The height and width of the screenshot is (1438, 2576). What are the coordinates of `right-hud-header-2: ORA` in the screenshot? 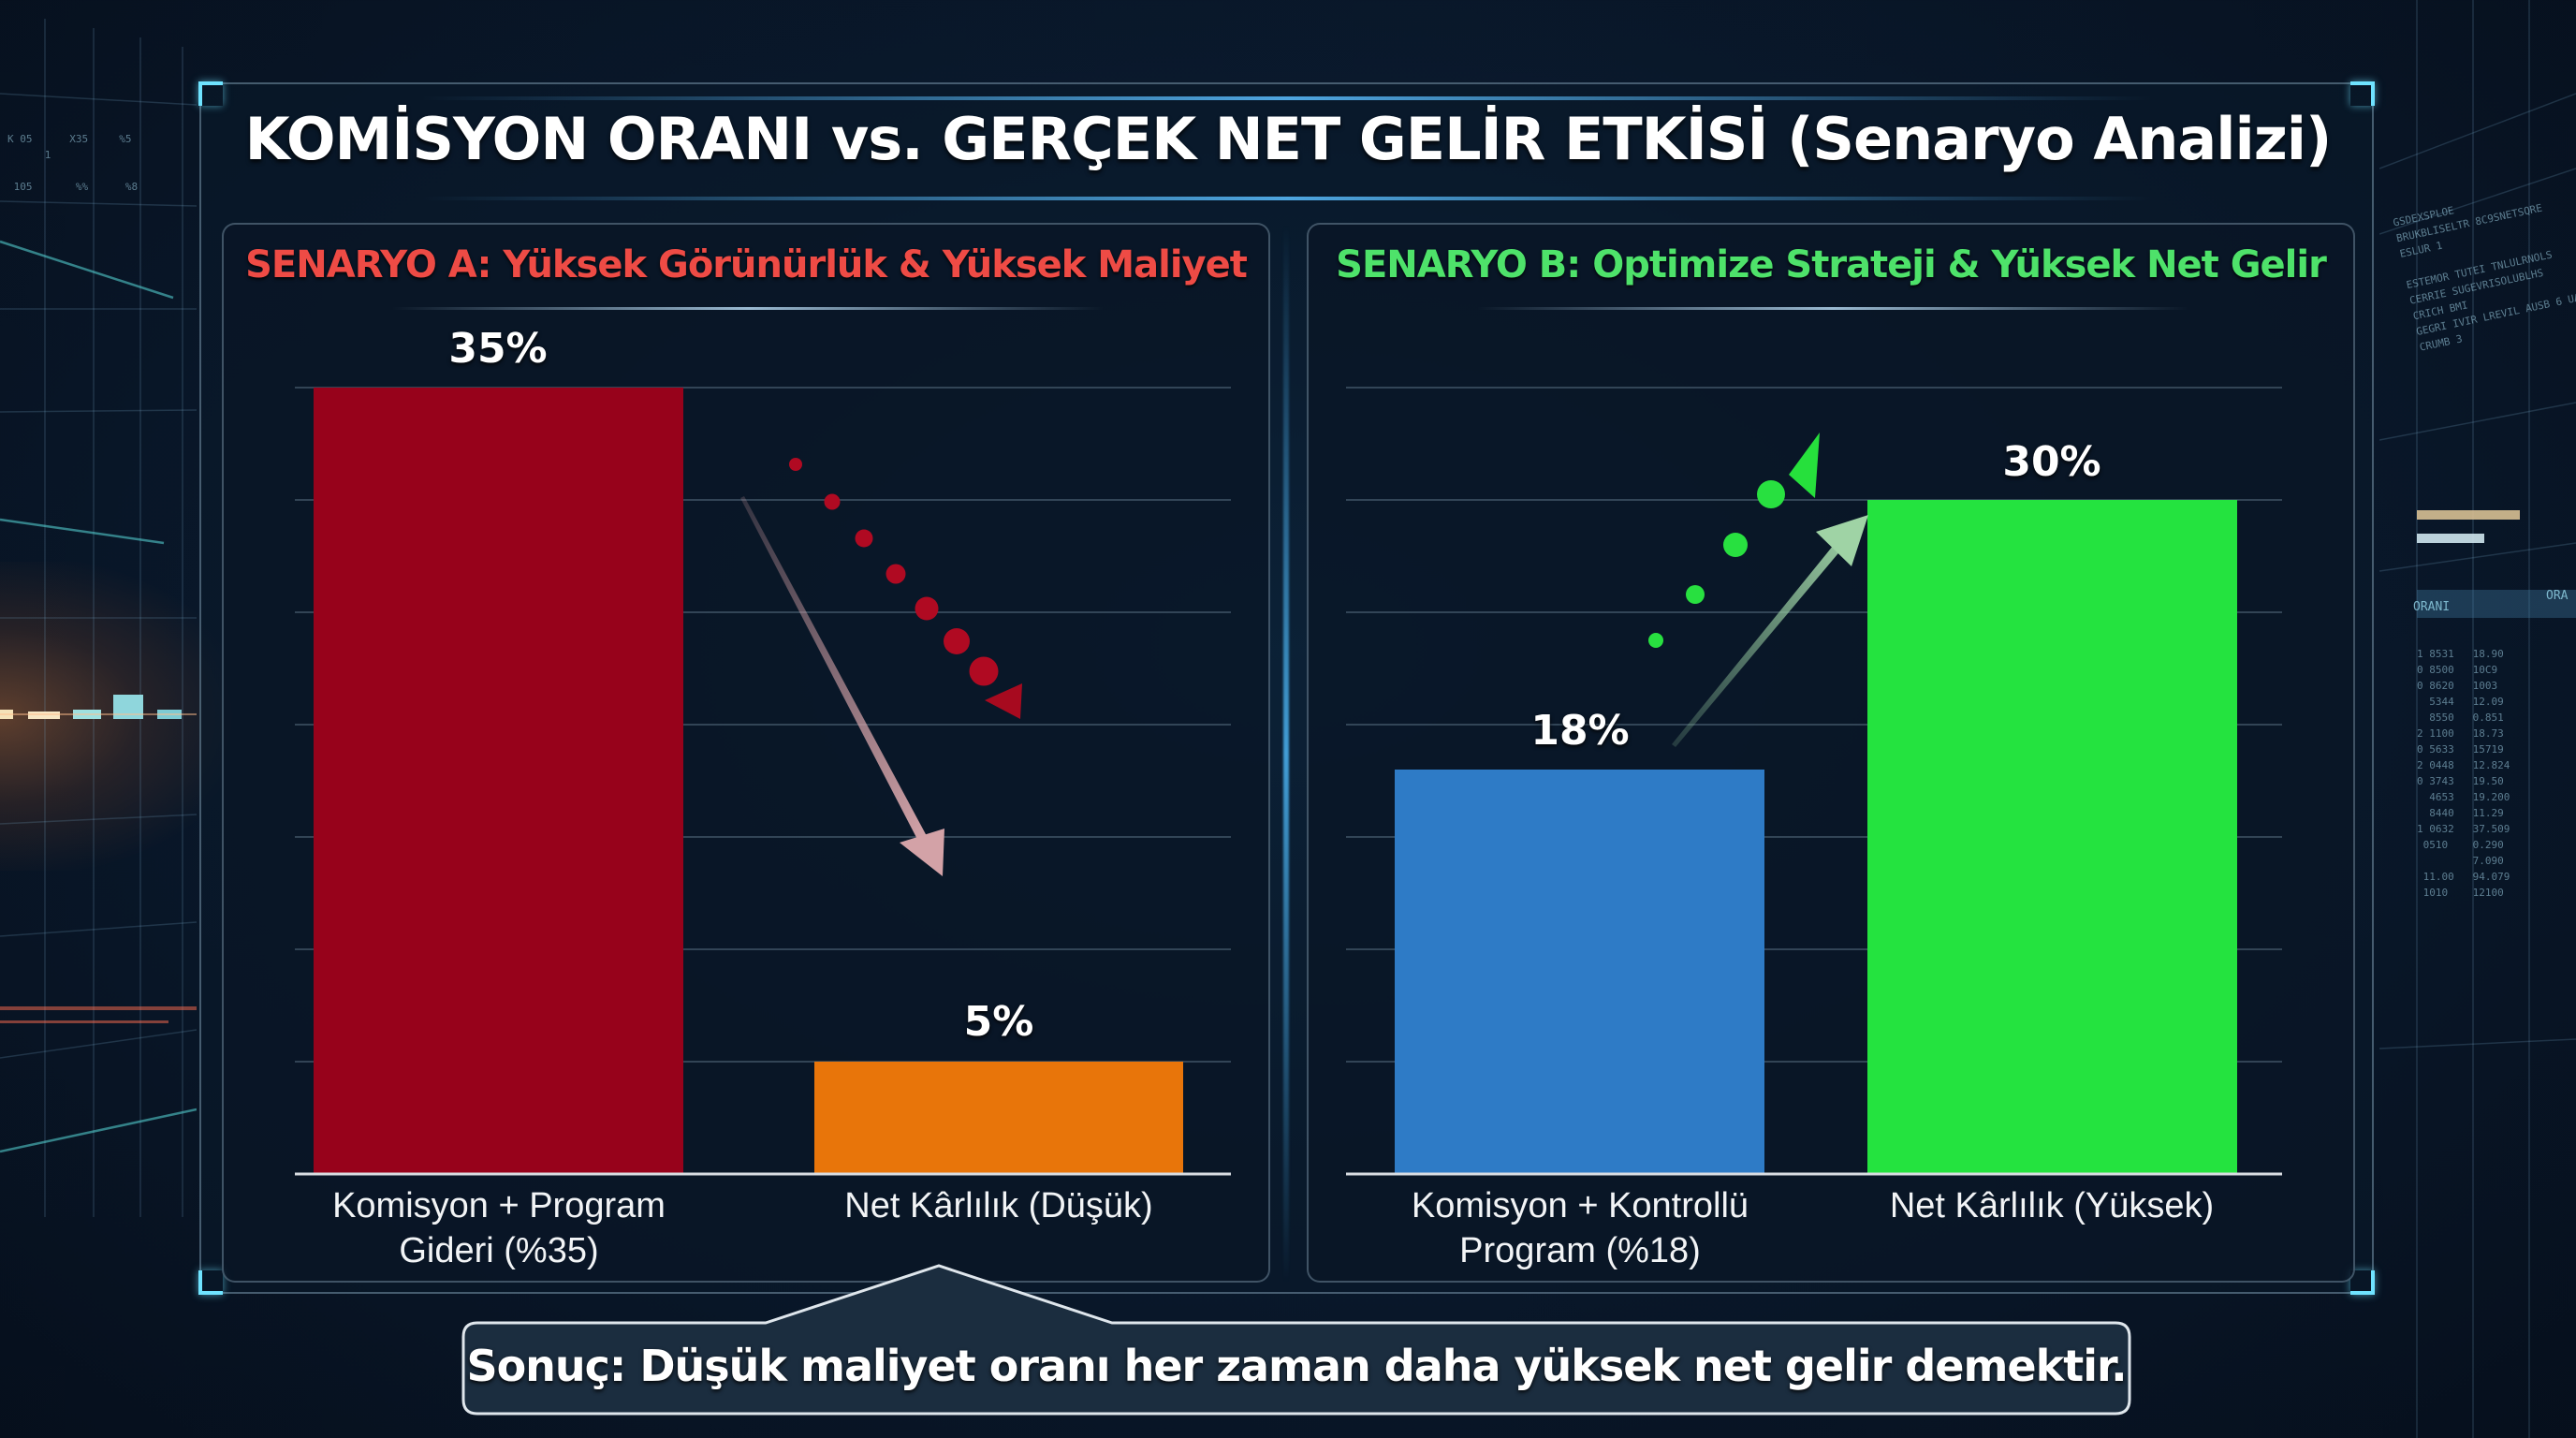 It's located at (2558, 596).